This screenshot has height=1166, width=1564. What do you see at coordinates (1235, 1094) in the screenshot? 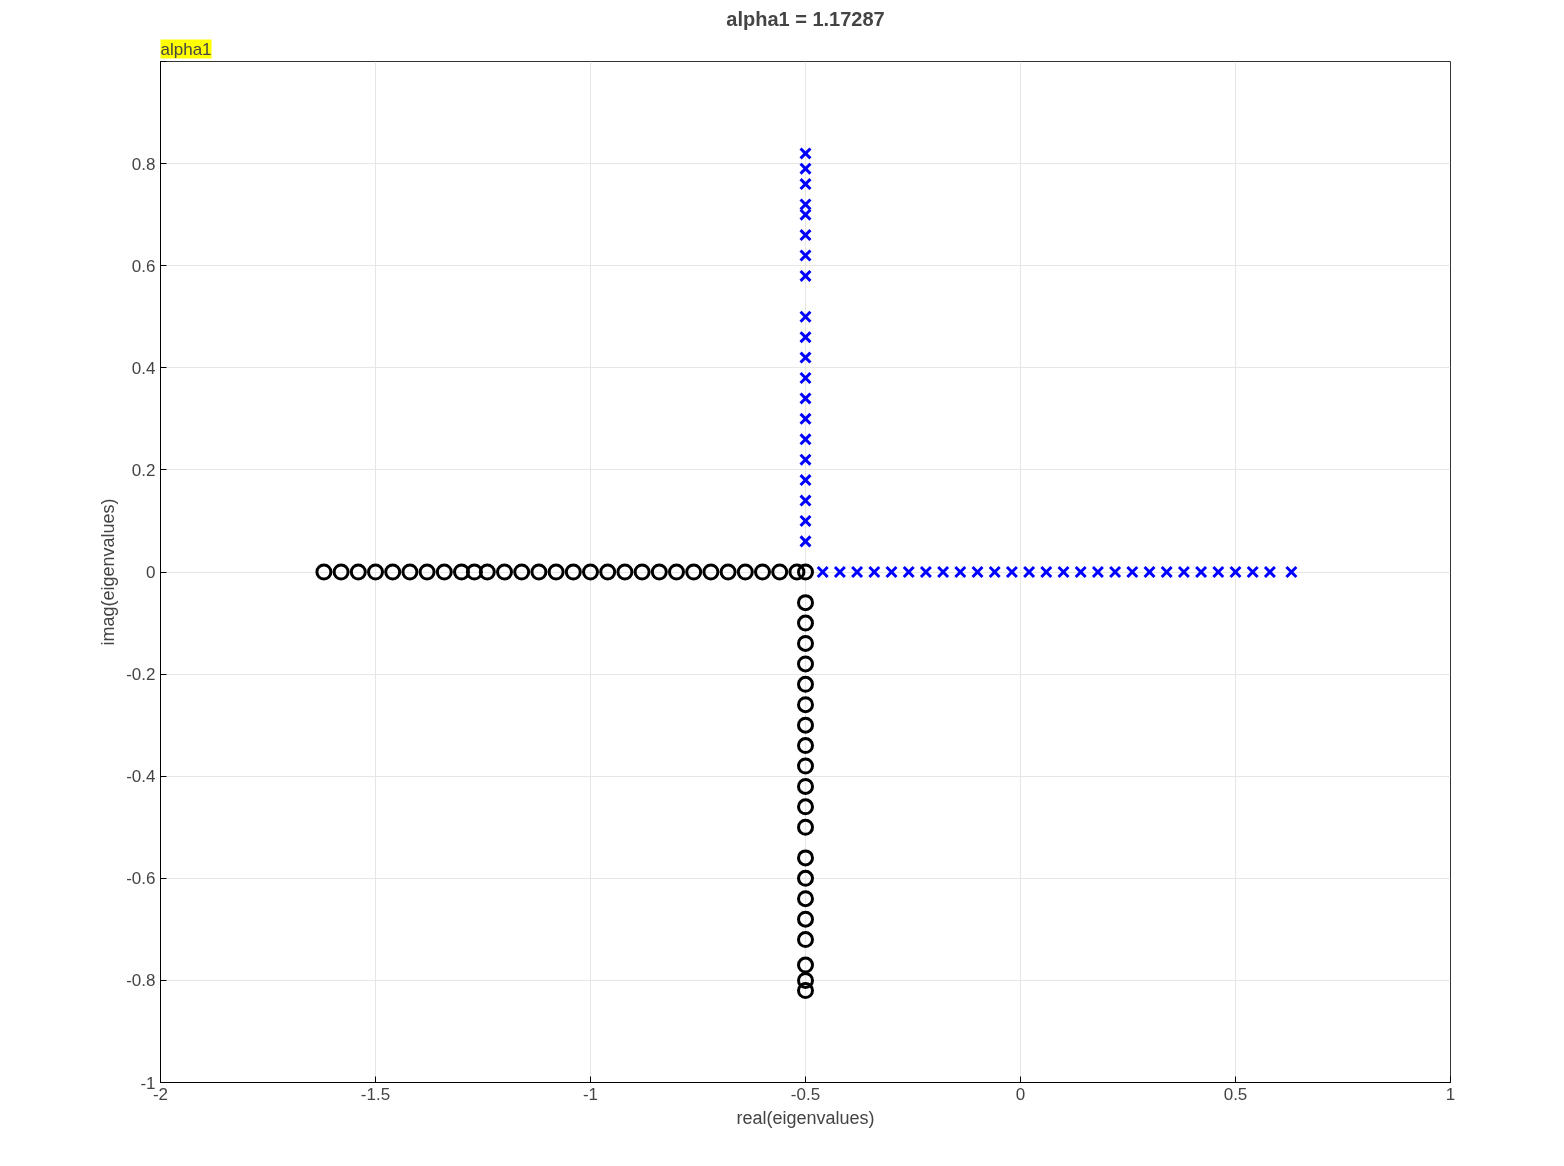
I see `x-tick-label: 0.5` at bounding box center [1235, 1094].